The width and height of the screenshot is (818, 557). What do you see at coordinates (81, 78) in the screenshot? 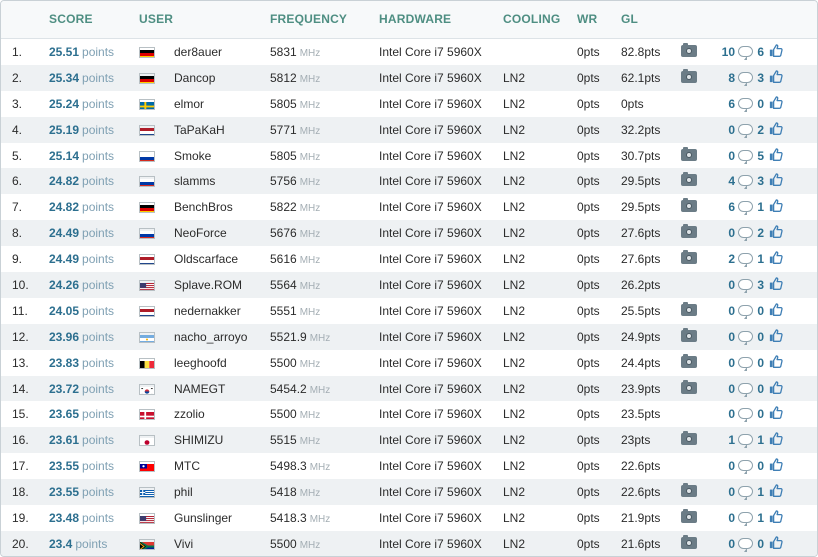
I see `score-cell: 25.34 points` at bounding box center [81, 78].